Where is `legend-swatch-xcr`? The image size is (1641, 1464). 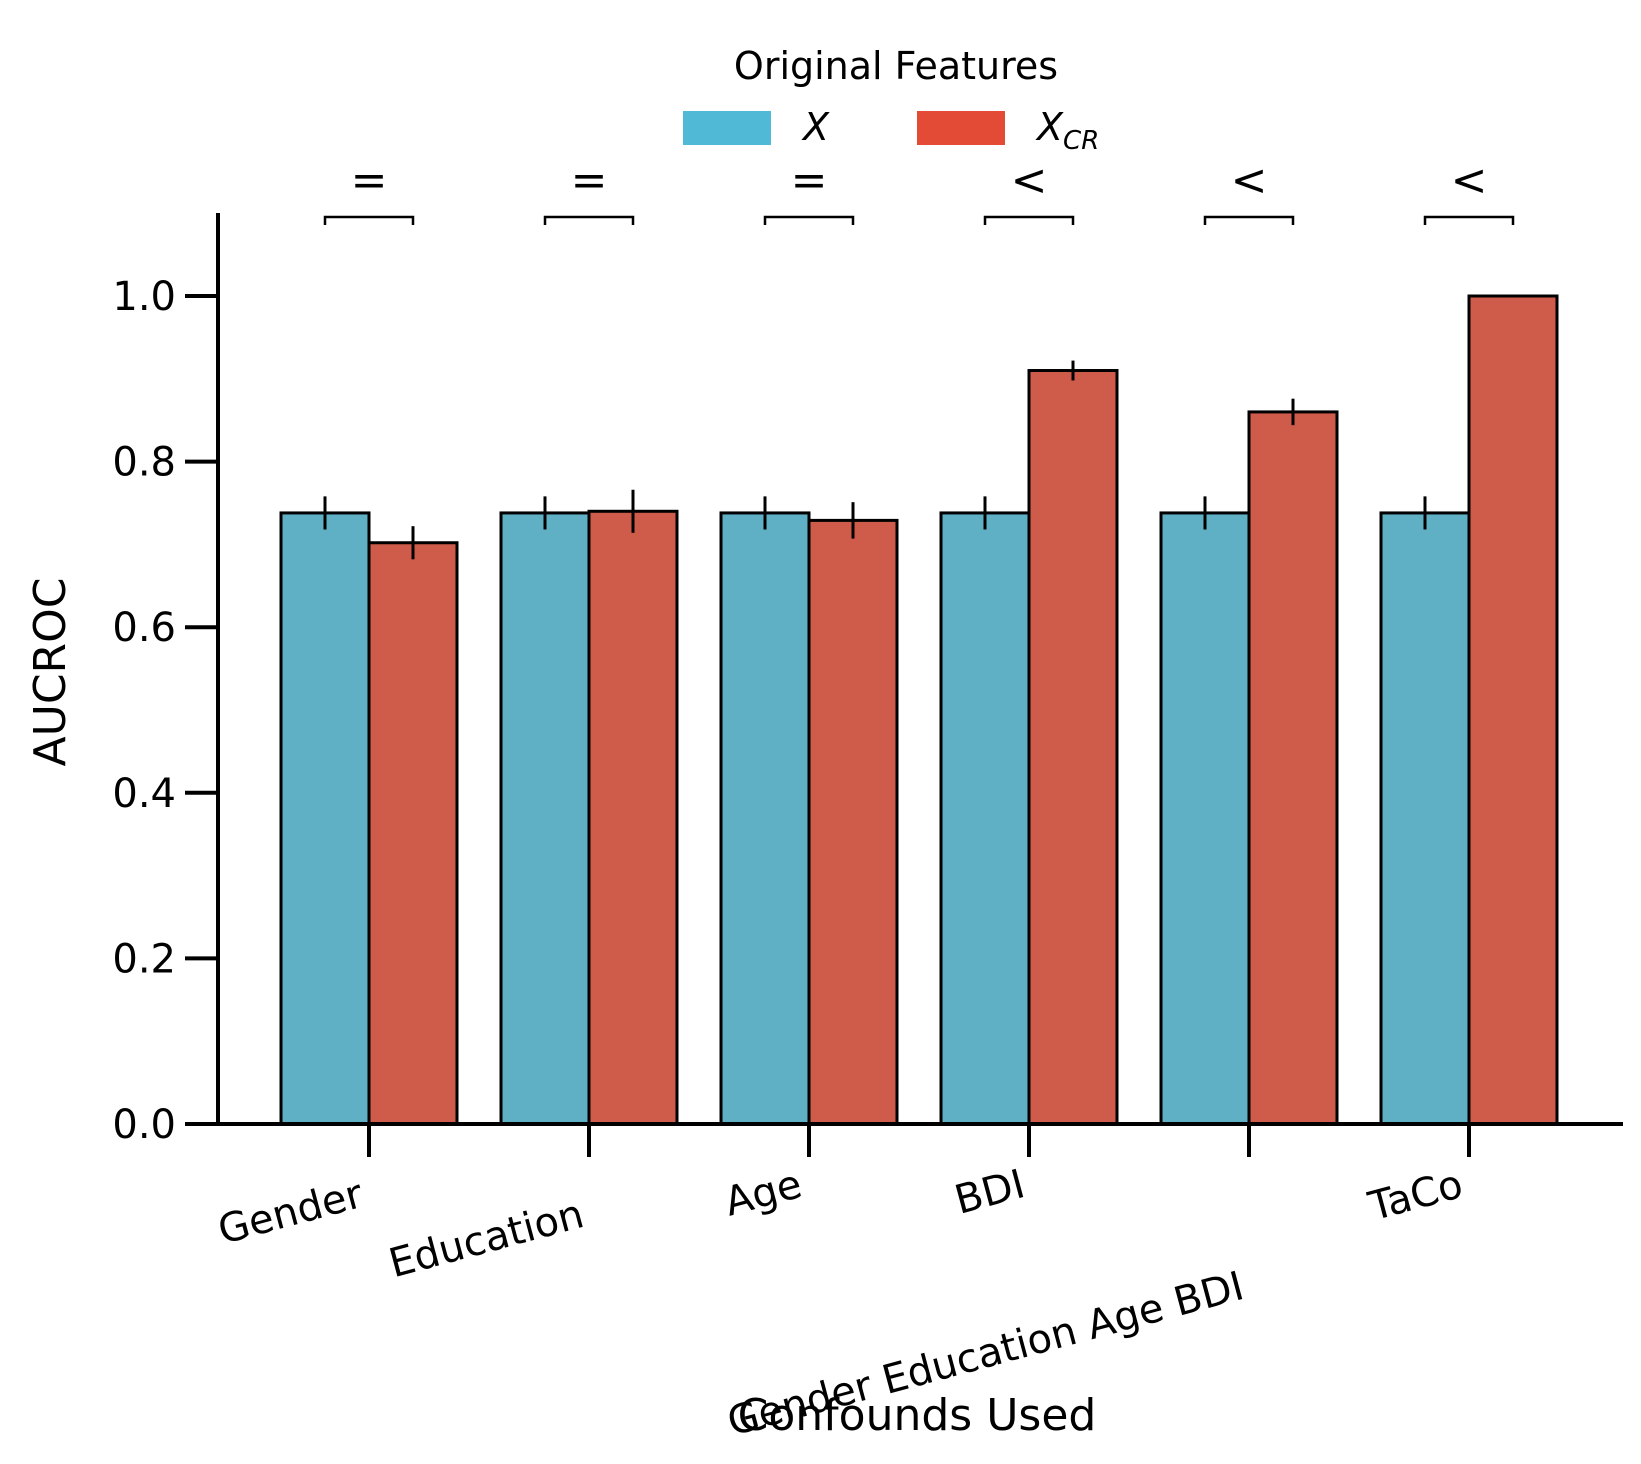 legend-swatch-xcr is located at coordinates (961, 128).